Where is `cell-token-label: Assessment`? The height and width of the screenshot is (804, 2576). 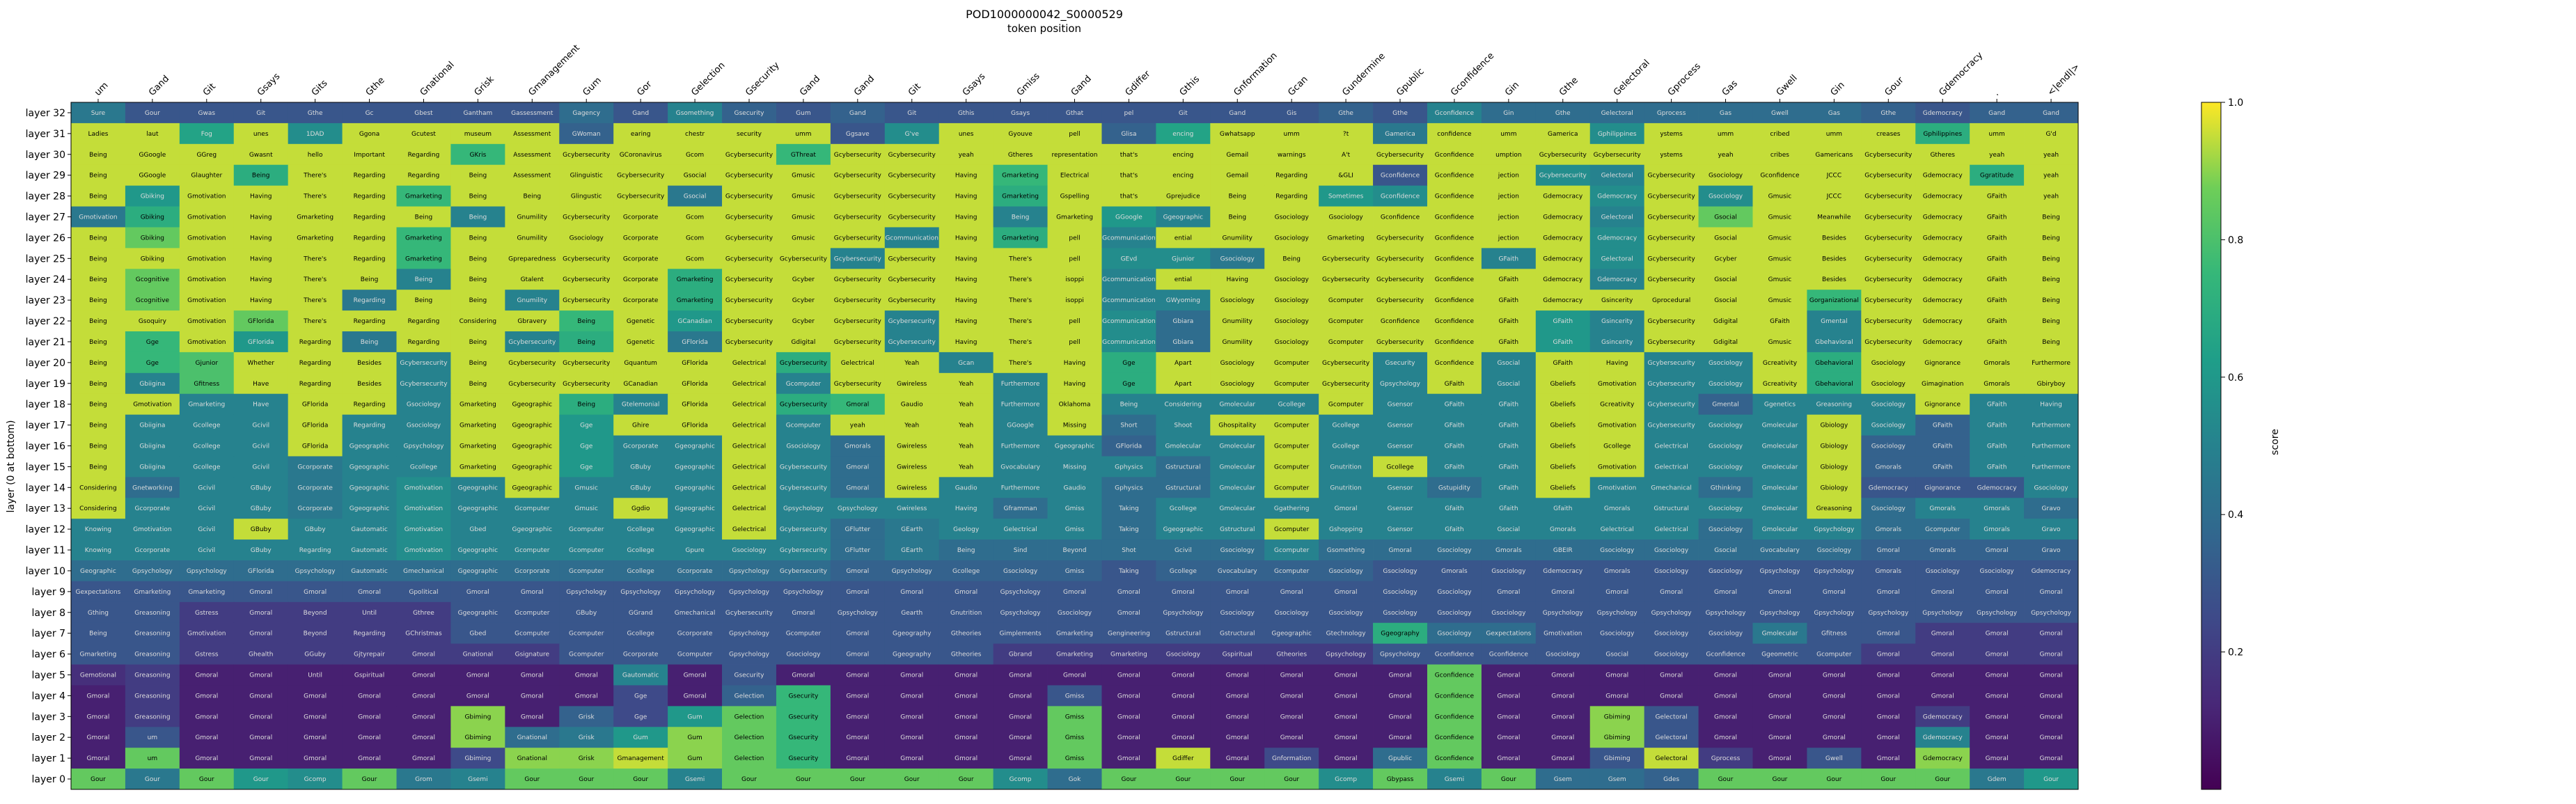
cell-token-label: Assessment is located at coordinates (532, 134).